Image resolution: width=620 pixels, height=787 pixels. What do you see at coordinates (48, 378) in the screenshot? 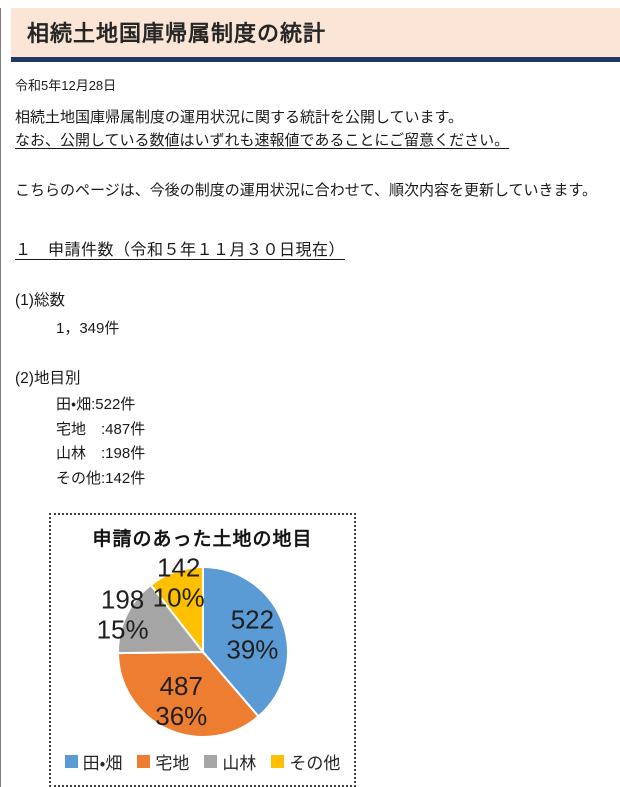
I see `by-type-label: (2)地目別` at bounding box center [48, 378].